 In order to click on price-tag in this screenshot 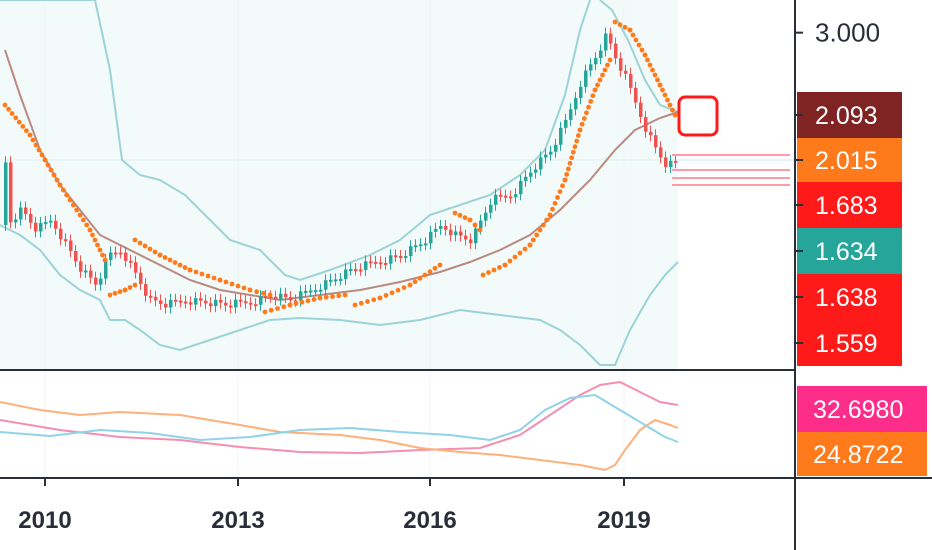, I will do `click(849, 205)`.